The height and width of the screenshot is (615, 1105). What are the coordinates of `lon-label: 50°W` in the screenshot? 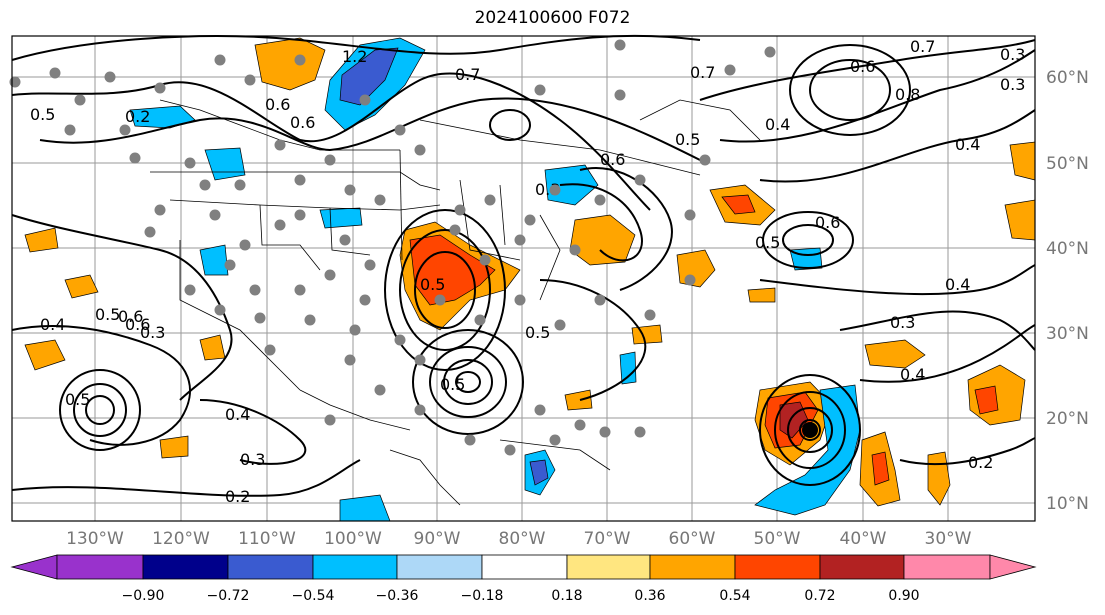 It's located at (777, 539).